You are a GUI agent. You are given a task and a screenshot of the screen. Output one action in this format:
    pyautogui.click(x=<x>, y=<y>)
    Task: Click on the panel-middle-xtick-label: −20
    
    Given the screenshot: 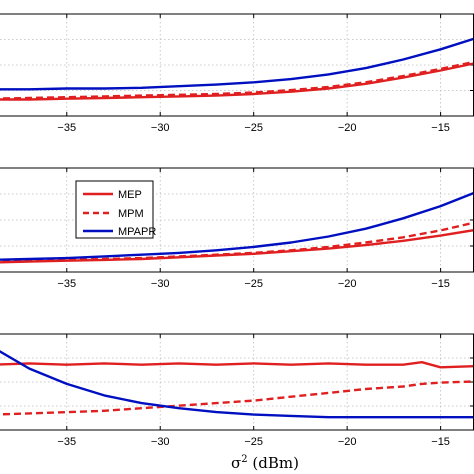 What is the action you would take?
    pyautogui.click(x=347, y=284)
    